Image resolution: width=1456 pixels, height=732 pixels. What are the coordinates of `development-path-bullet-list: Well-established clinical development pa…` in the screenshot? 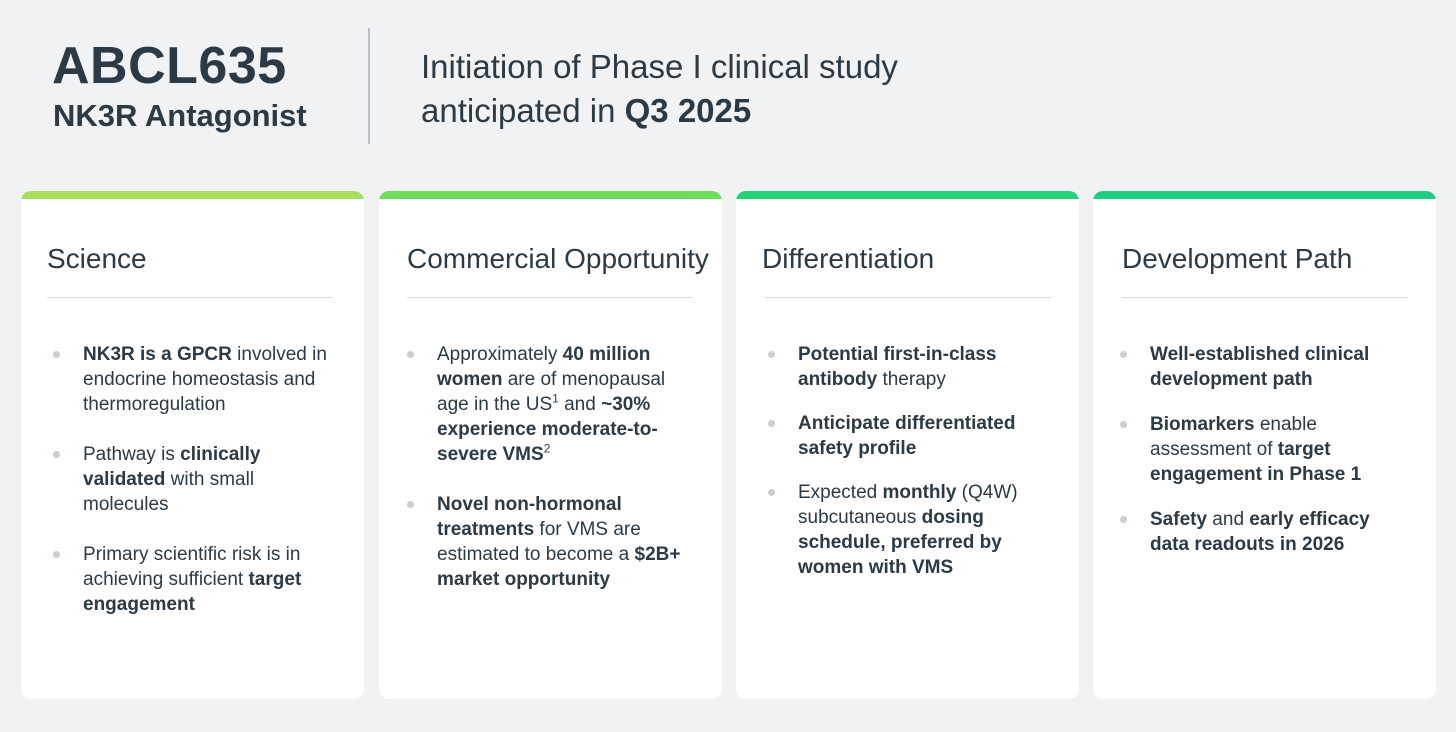 It's located at (1260, 459).